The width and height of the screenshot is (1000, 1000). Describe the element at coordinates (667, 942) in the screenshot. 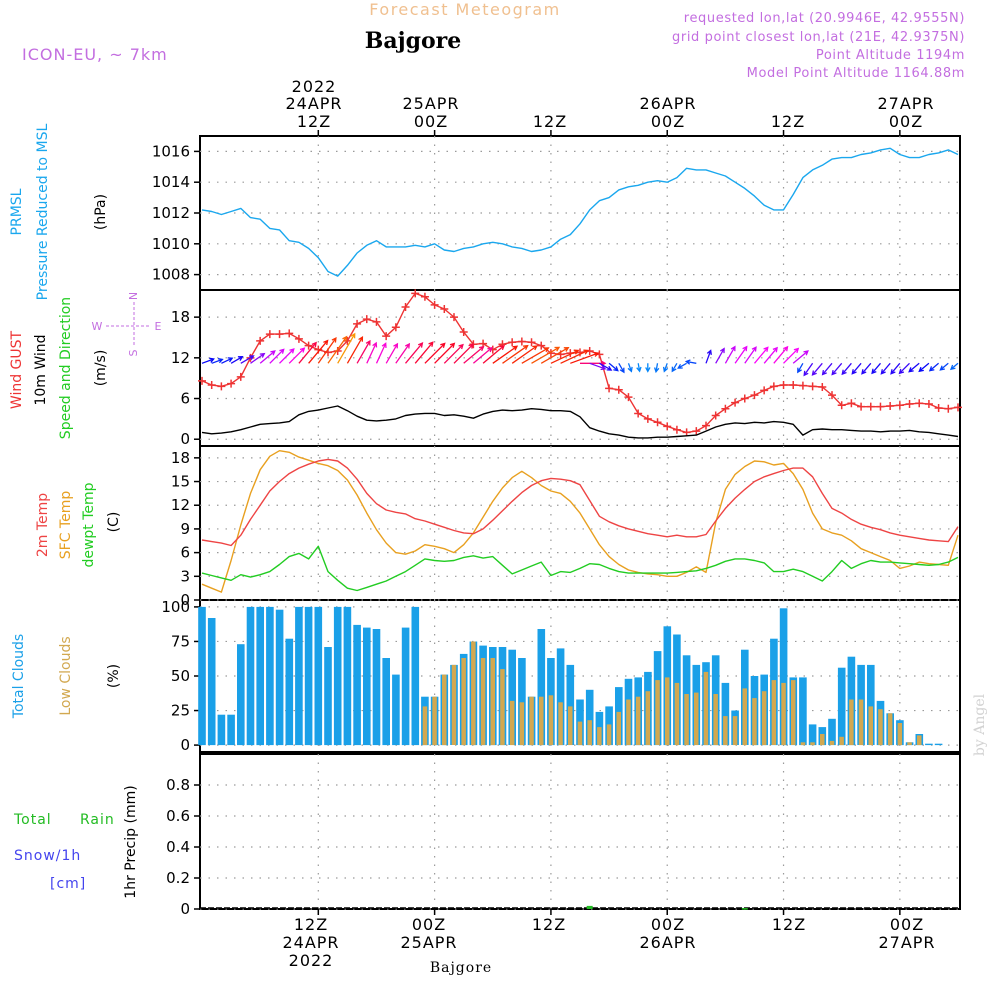

I see `bottom-date-label: 26APR` at that location.